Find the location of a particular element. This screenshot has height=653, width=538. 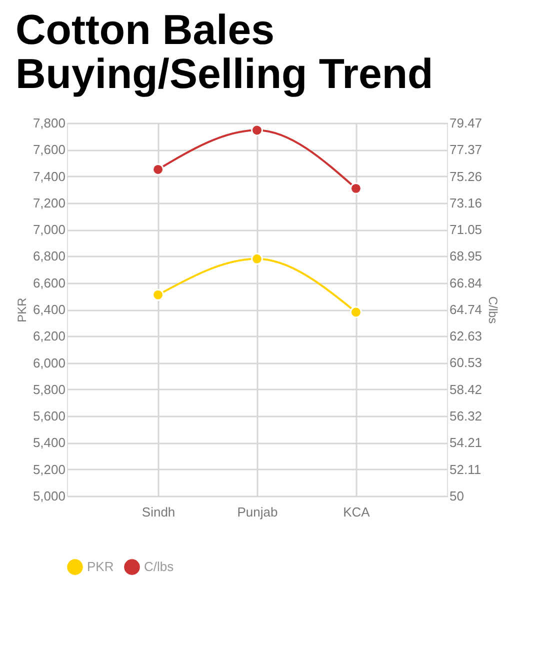

x-tick-label: Punjab is located at coordinates (257, 512).